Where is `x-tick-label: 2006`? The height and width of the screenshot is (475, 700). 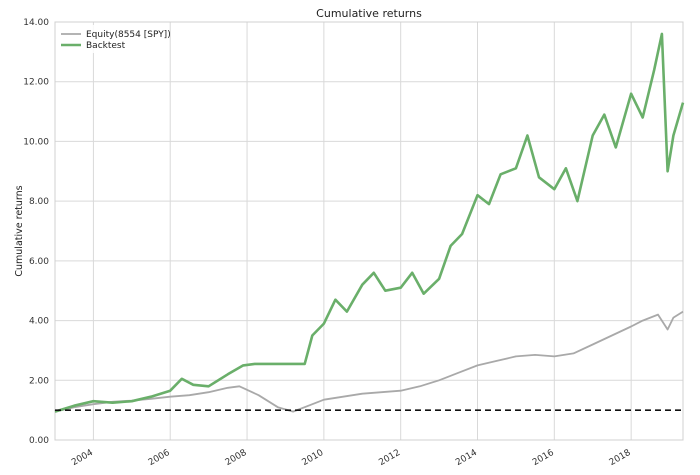 x-tick-label: 2006 is located at coordinates (159, 458).